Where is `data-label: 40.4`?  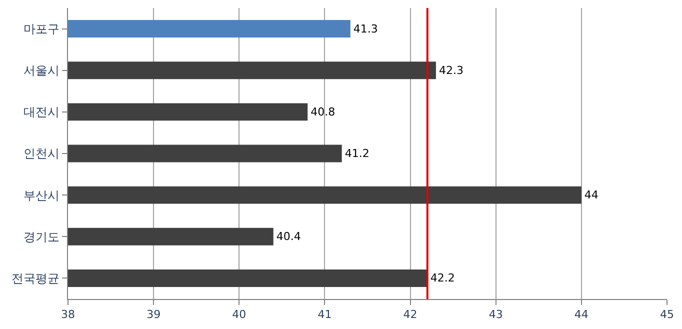
data-label: 40.4 is located at coordinates (288, 237).